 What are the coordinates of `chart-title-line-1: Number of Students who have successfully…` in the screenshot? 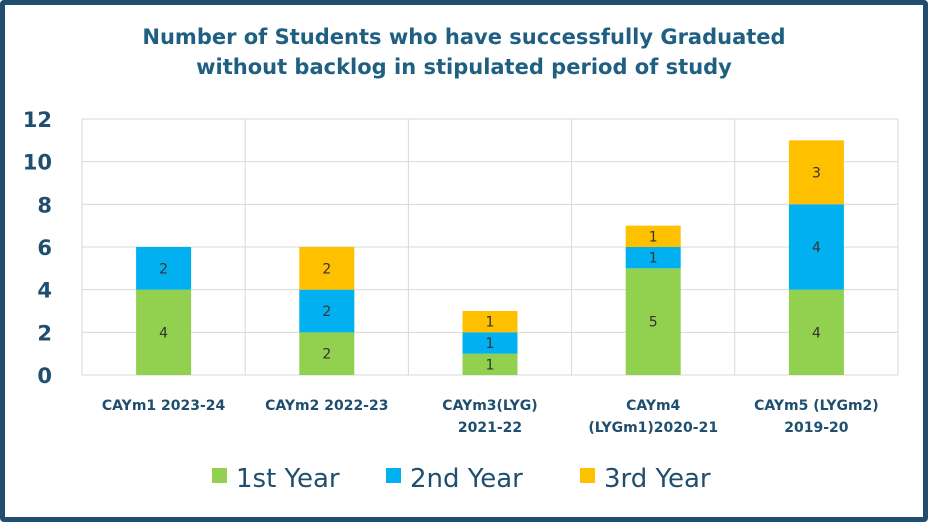 It's located at (464, 37).